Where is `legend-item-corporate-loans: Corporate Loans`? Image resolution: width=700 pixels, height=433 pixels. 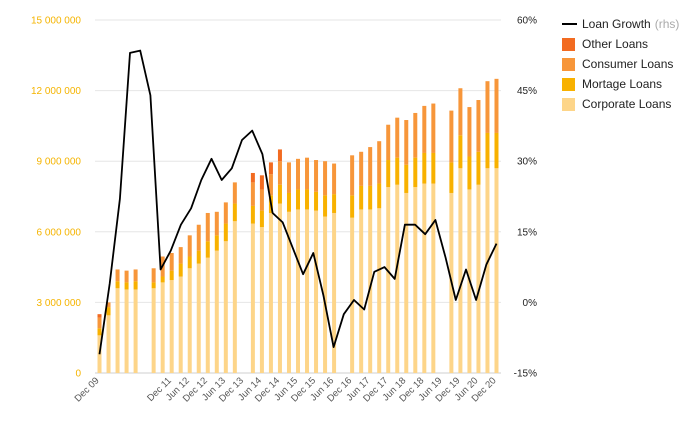 legend-item-corporate-loans: Corporate Loans is located at coordinates (630, 104).